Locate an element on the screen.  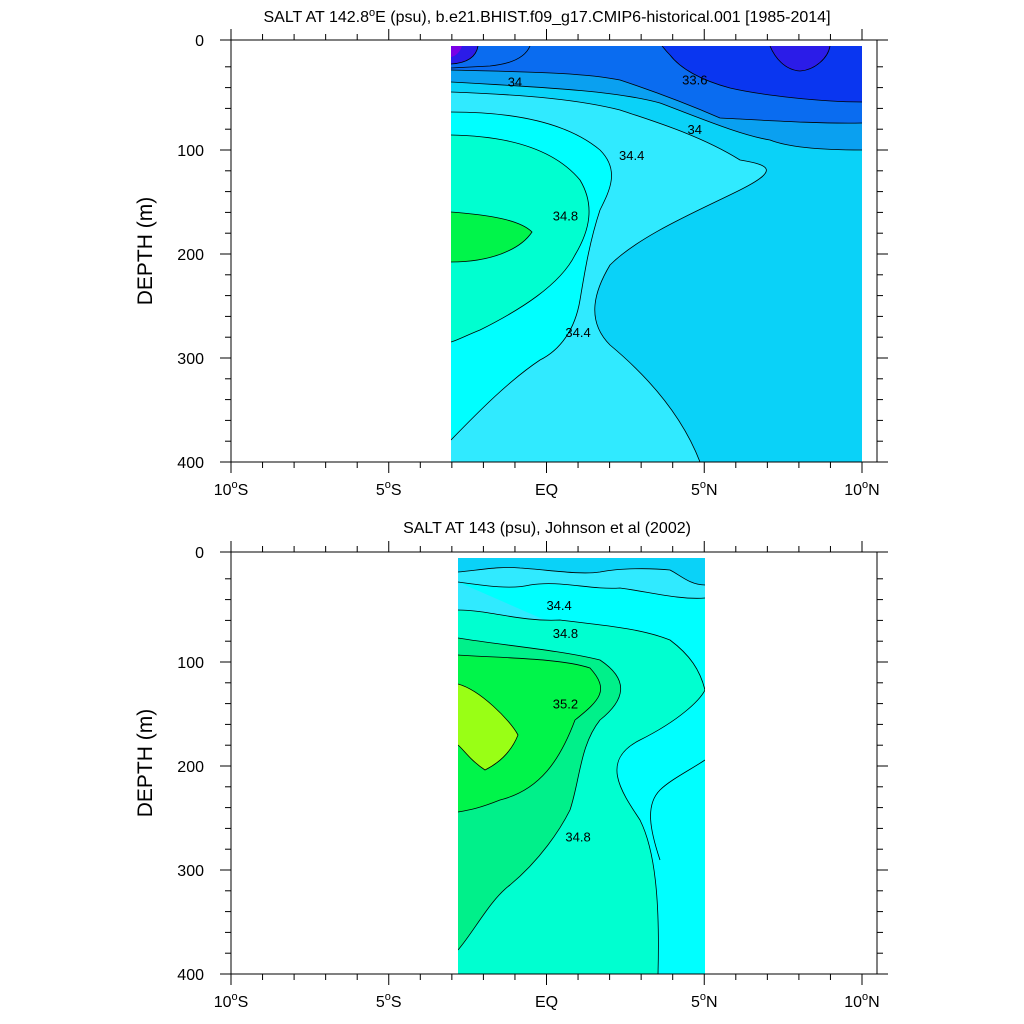
panel-model-contour-labels: 34 33.6 34 34.4 34.8 34.4 is located at coordinates (608, 206).